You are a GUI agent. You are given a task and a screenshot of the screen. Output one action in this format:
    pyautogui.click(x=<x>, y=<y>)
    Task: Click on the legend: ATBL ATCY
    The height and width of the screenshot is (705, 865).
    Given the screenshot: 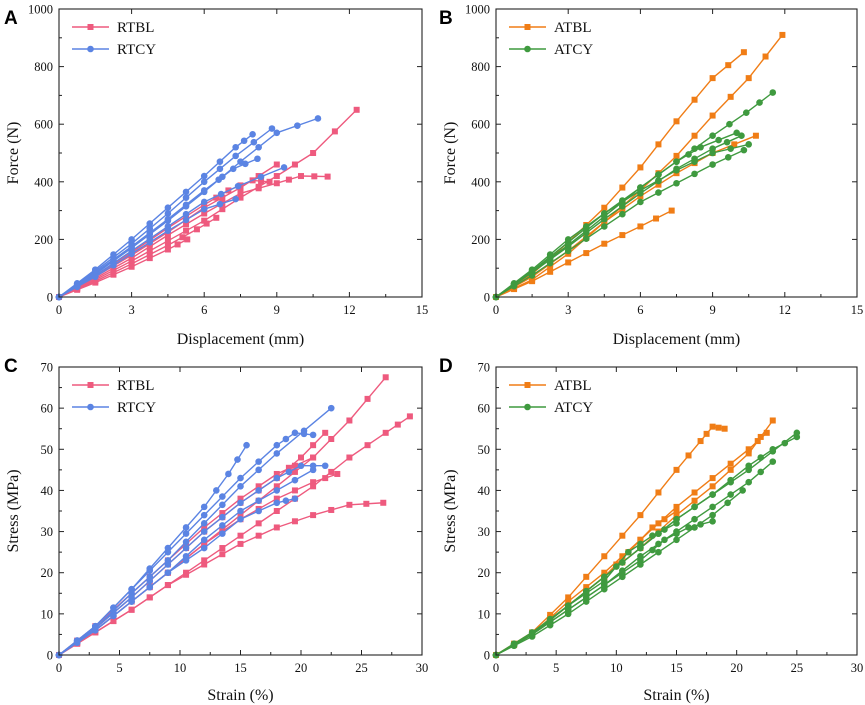 What is the action you would take?
    pyautogui.click(x=551, y=397)
    